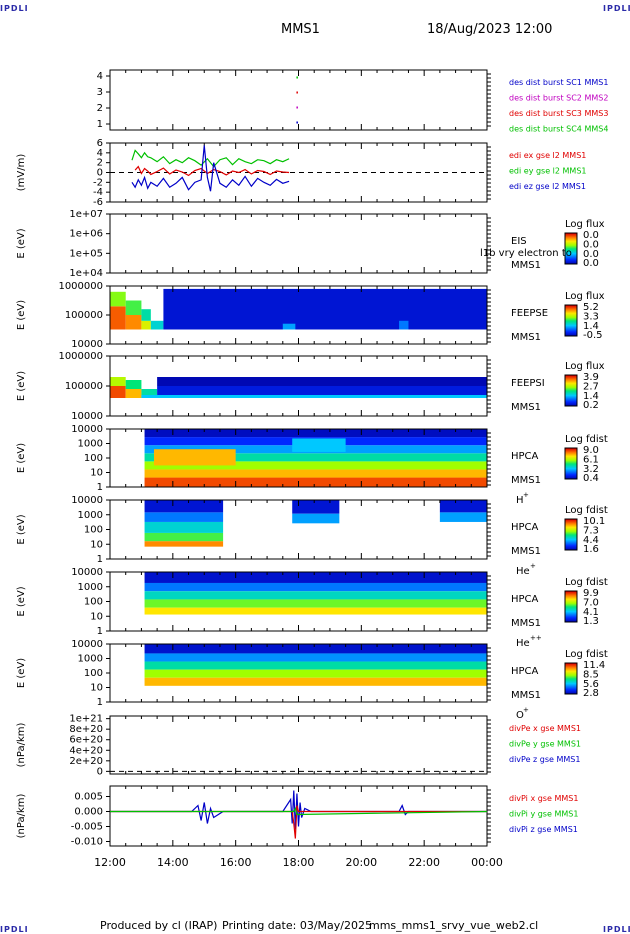 This screenshot has height=934, width=630. I want to click on feepse-ytick-label: 10000, so click(87, 344).